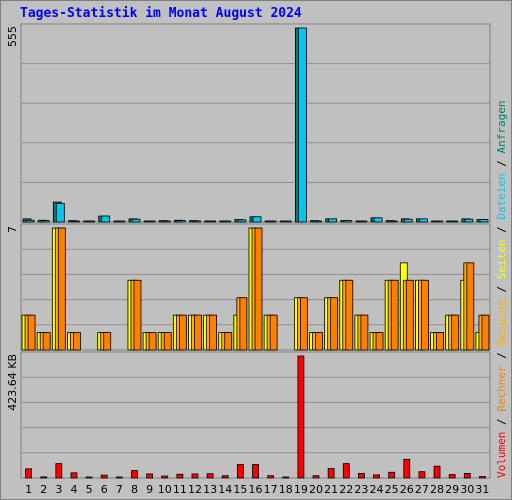  I want to click on day-label-4: 4, so click(73, 489).